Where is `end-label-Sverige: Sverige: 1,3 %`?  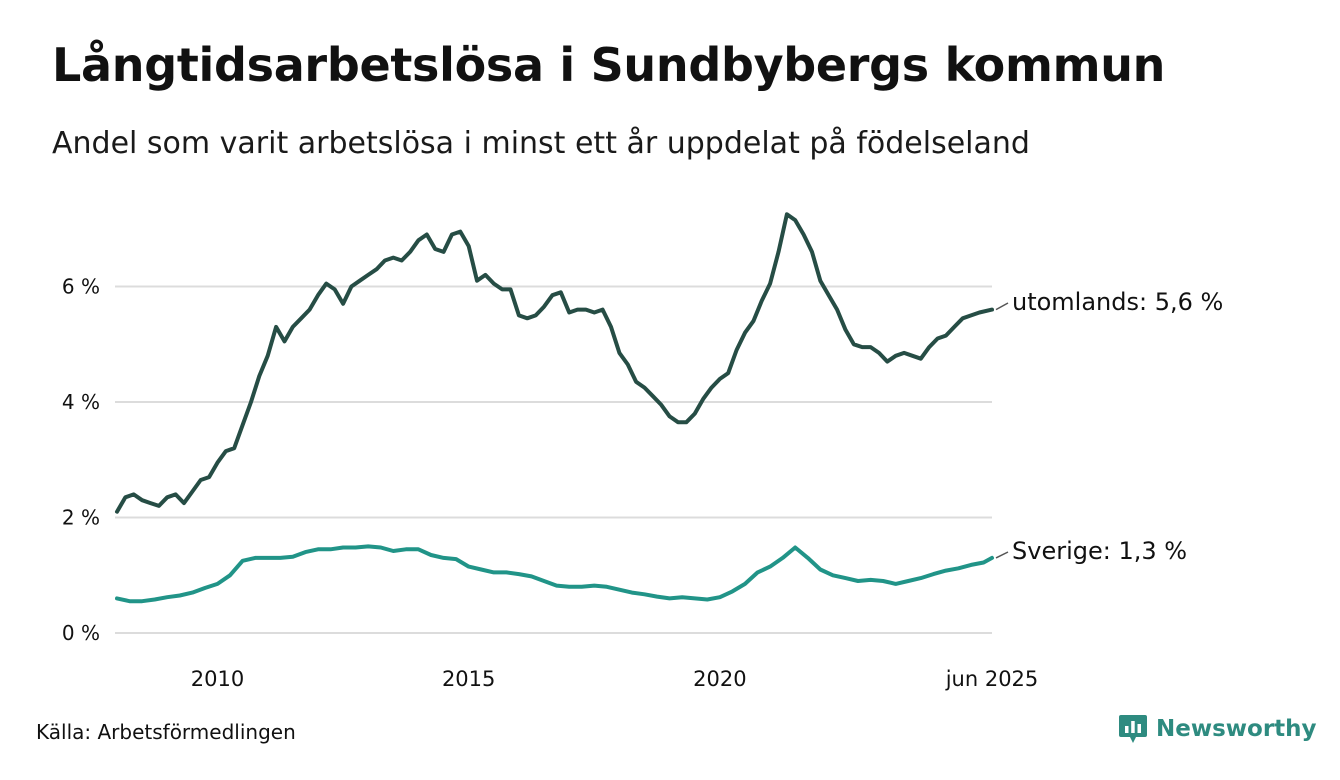 end-label-Sverige: Sverige: 1,3 % is located at coordinates (1099, 551).